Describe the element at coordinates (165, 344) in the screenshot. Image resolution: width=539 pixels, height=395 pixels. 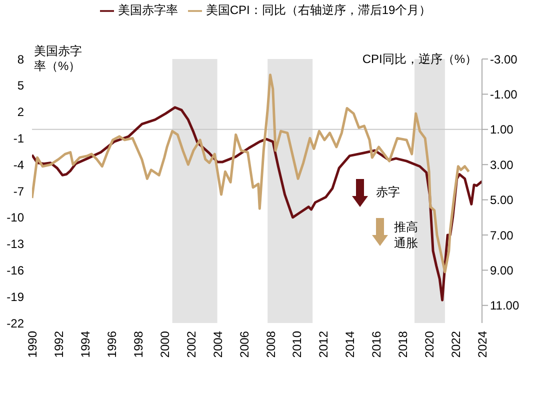
I see `x-tick-label: 2000` at that location.